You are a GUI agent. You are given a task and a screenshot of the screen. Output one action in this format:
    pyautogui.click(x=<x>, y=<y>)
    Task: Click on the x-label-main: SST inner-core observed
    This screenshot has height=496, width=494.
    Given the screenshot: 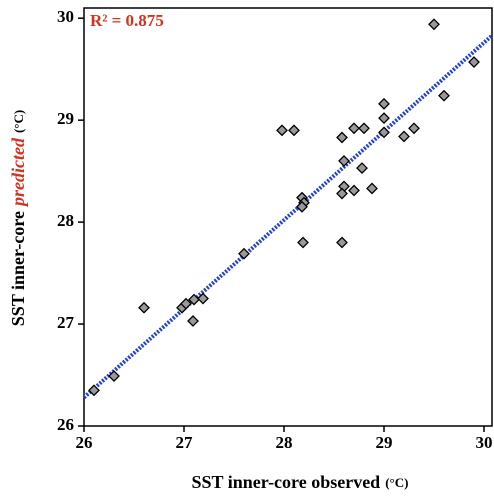 What is the action you would take?
    pyautogui.click(x=286, y=482)
    